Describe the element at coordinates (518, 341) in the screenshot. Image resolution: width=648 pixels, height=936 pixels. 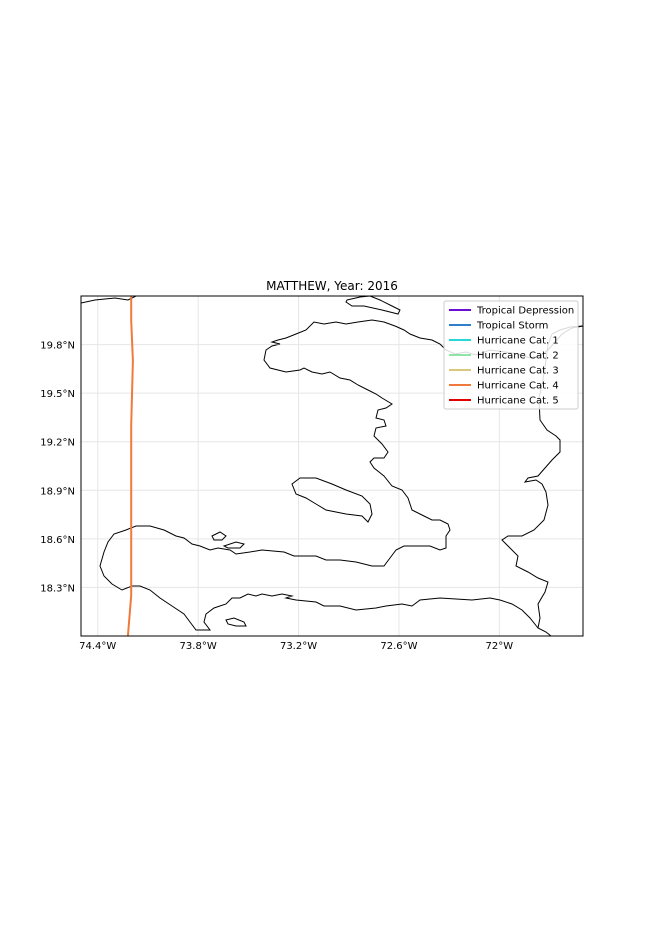
I see `legend-label: Hurricane Cat. 1` at that location.